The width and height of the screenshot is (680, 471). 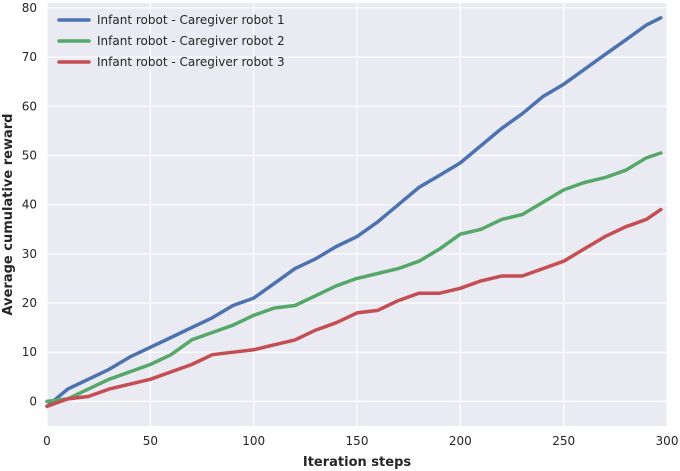 I want to click on legend-label: Infant robot - Caregiver robot 1, so click(x=191, y=20).